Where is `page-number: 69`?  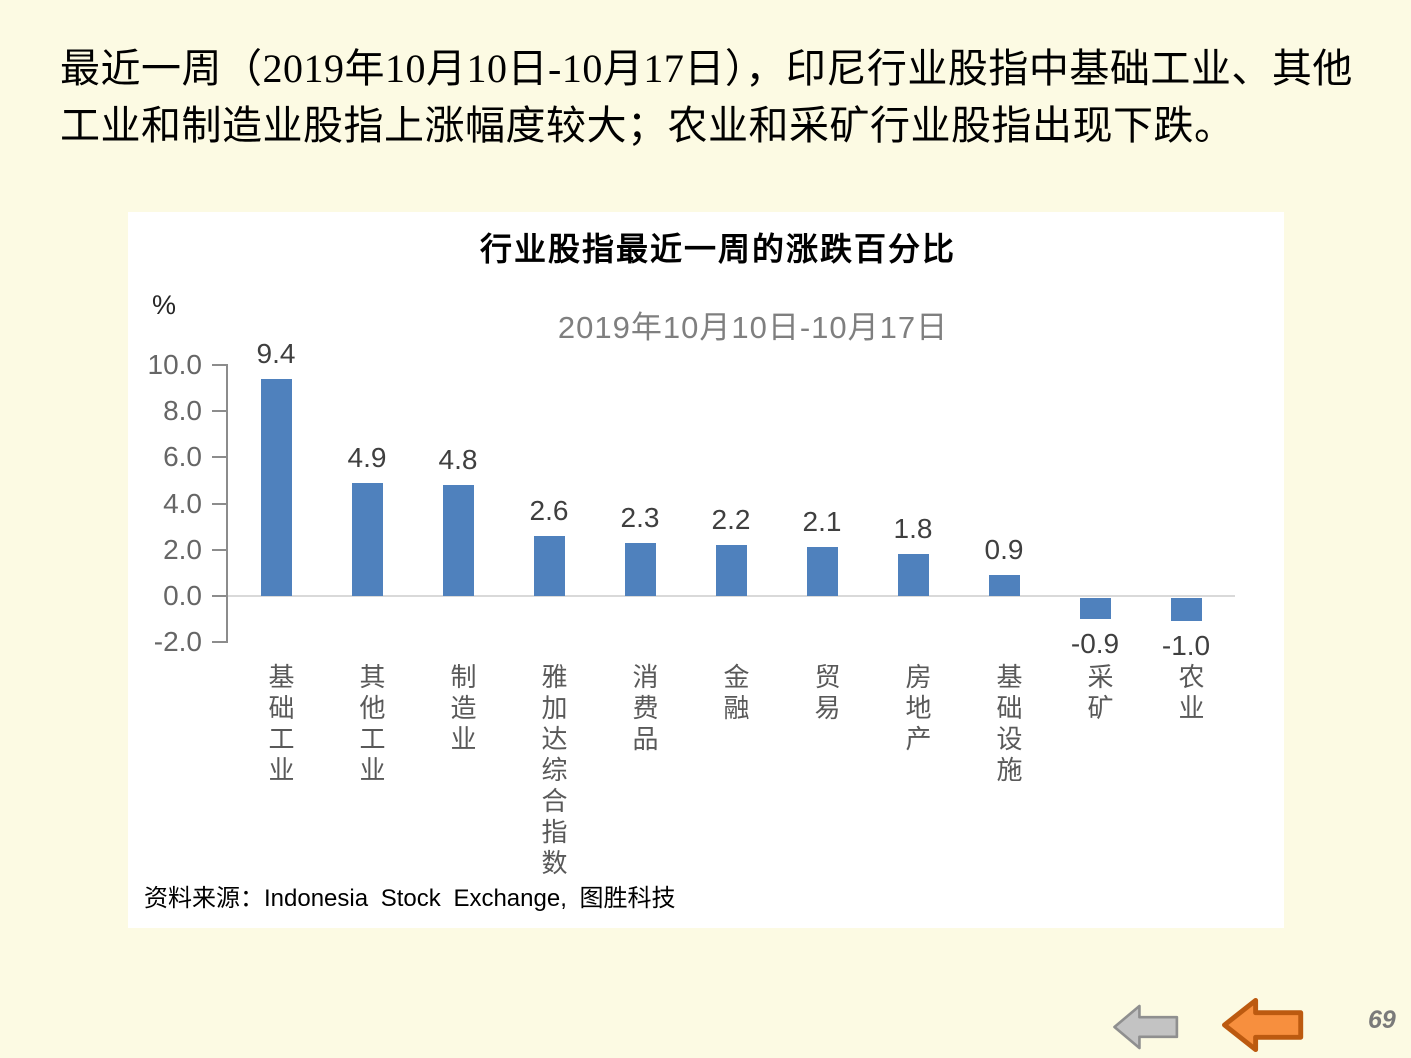 page-number: 69 is located at coordinates (1382, 1020).